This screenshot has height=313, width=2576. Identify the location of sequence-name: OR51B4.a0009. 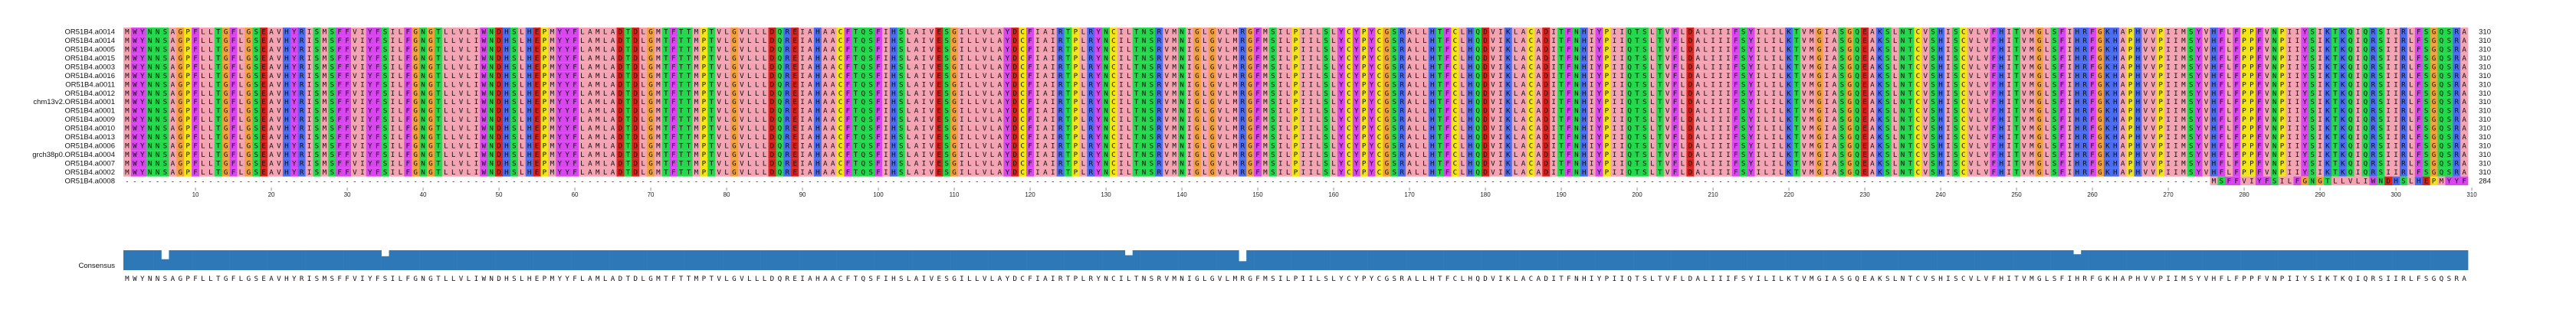
(90, 120).